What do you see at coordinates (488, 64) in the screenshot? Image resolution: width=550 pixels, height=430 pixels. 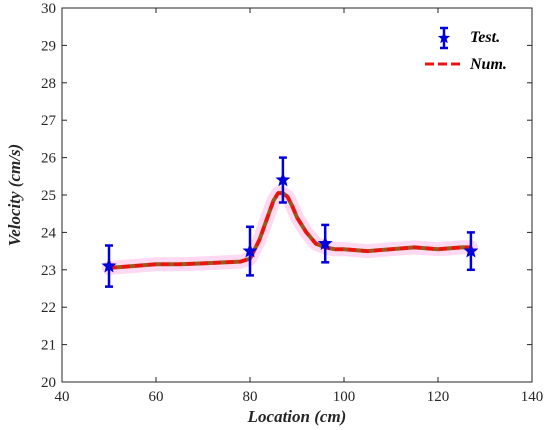 I see `legend-label-num: Num.` at bounding box center [488, 64].